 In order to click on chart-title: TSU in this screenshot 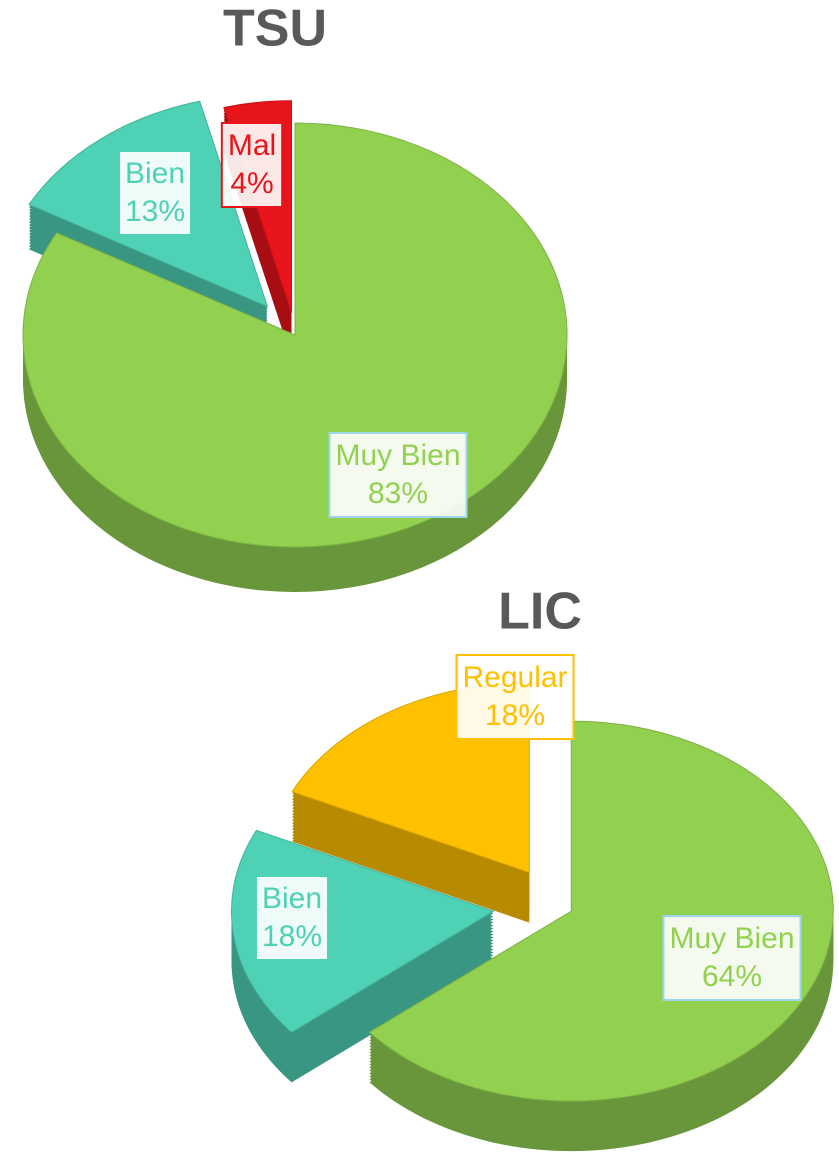, I will do `click(275, 29)`.